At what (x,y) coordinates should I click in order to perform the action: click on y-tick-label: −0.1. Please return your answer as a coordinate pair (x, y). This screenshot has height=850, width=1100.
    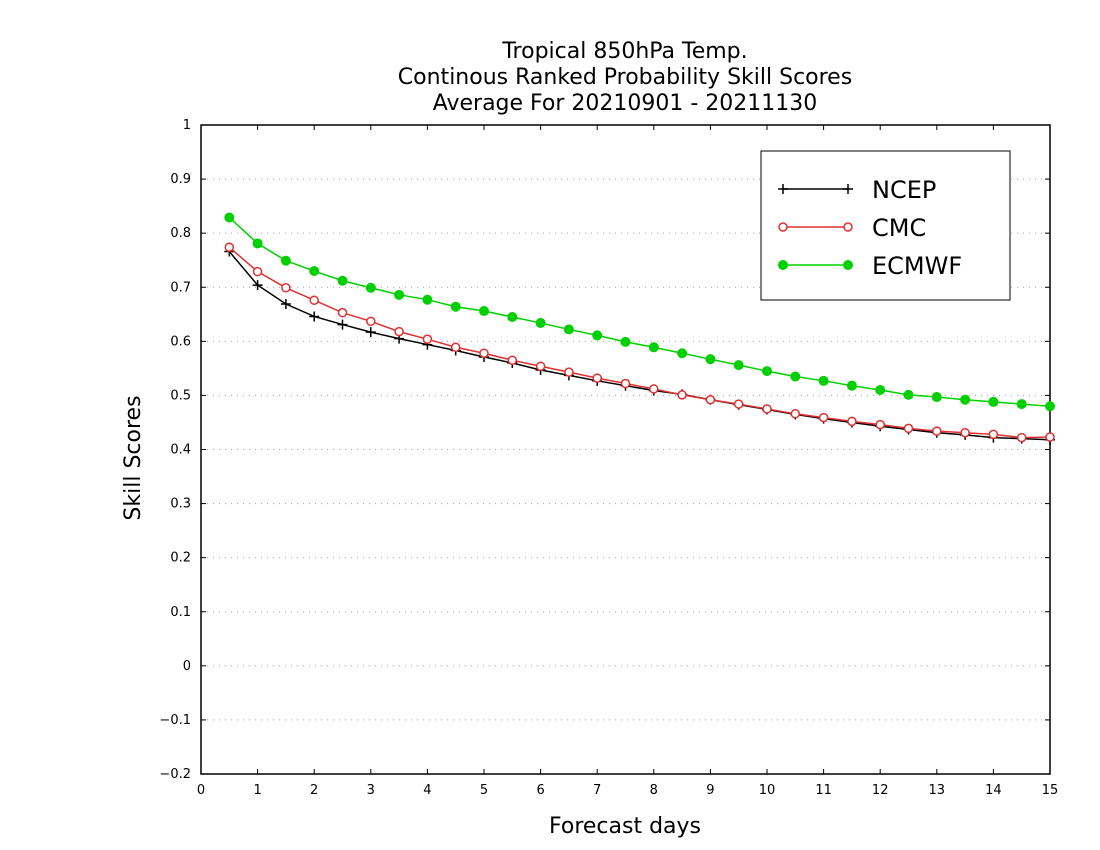
    Looking at the image, I should click on (175, 720).